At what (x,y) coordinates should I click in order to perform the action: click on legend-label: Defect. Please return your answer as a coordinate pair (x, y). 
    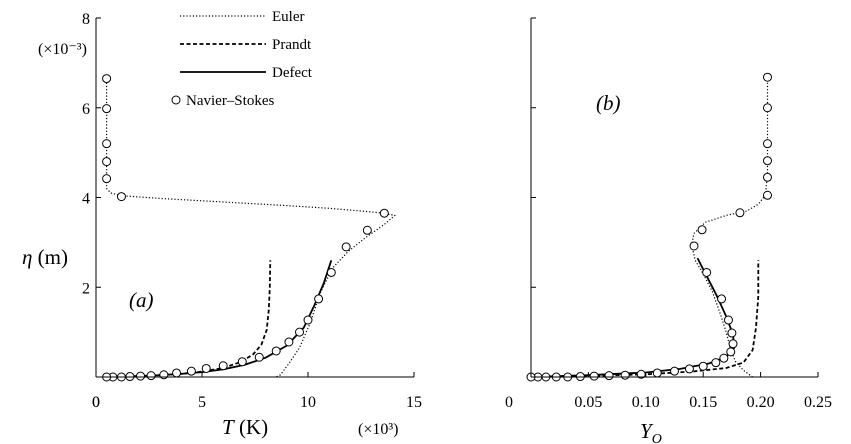
    Looking at the image, I should click on (292, 73).